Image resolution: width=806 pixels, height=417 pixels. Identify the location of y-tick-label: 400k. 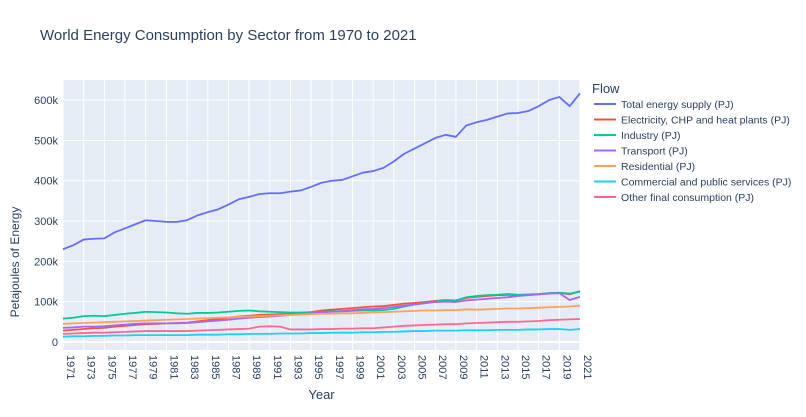
(46, 182).